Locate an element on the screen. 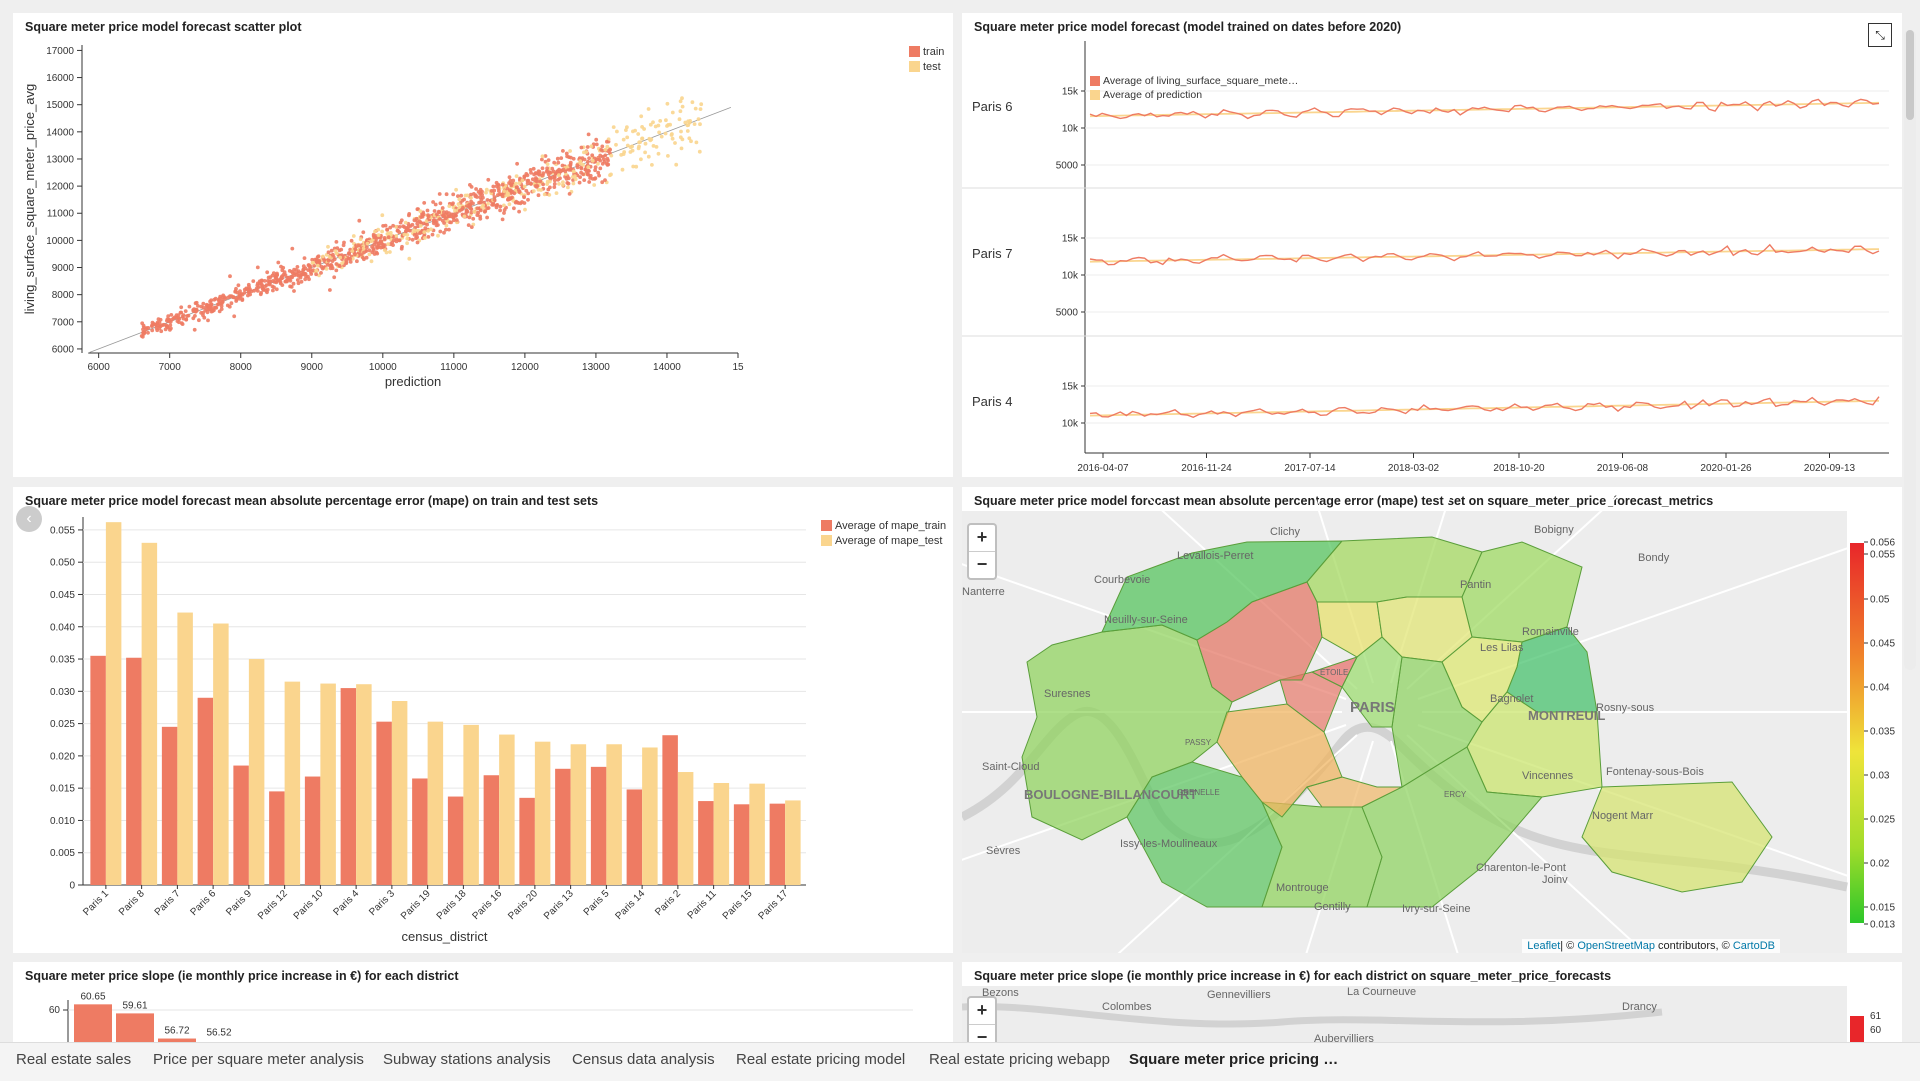  previous-button: ‹ is located at coordinates (29, 519).